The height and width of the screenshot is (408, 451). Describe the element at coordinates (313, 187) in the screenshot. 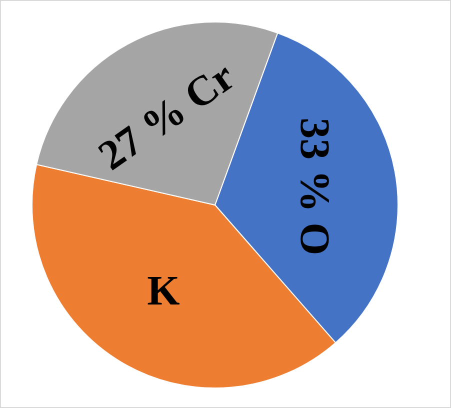

I see `slice-label: 33 % O` at that location.